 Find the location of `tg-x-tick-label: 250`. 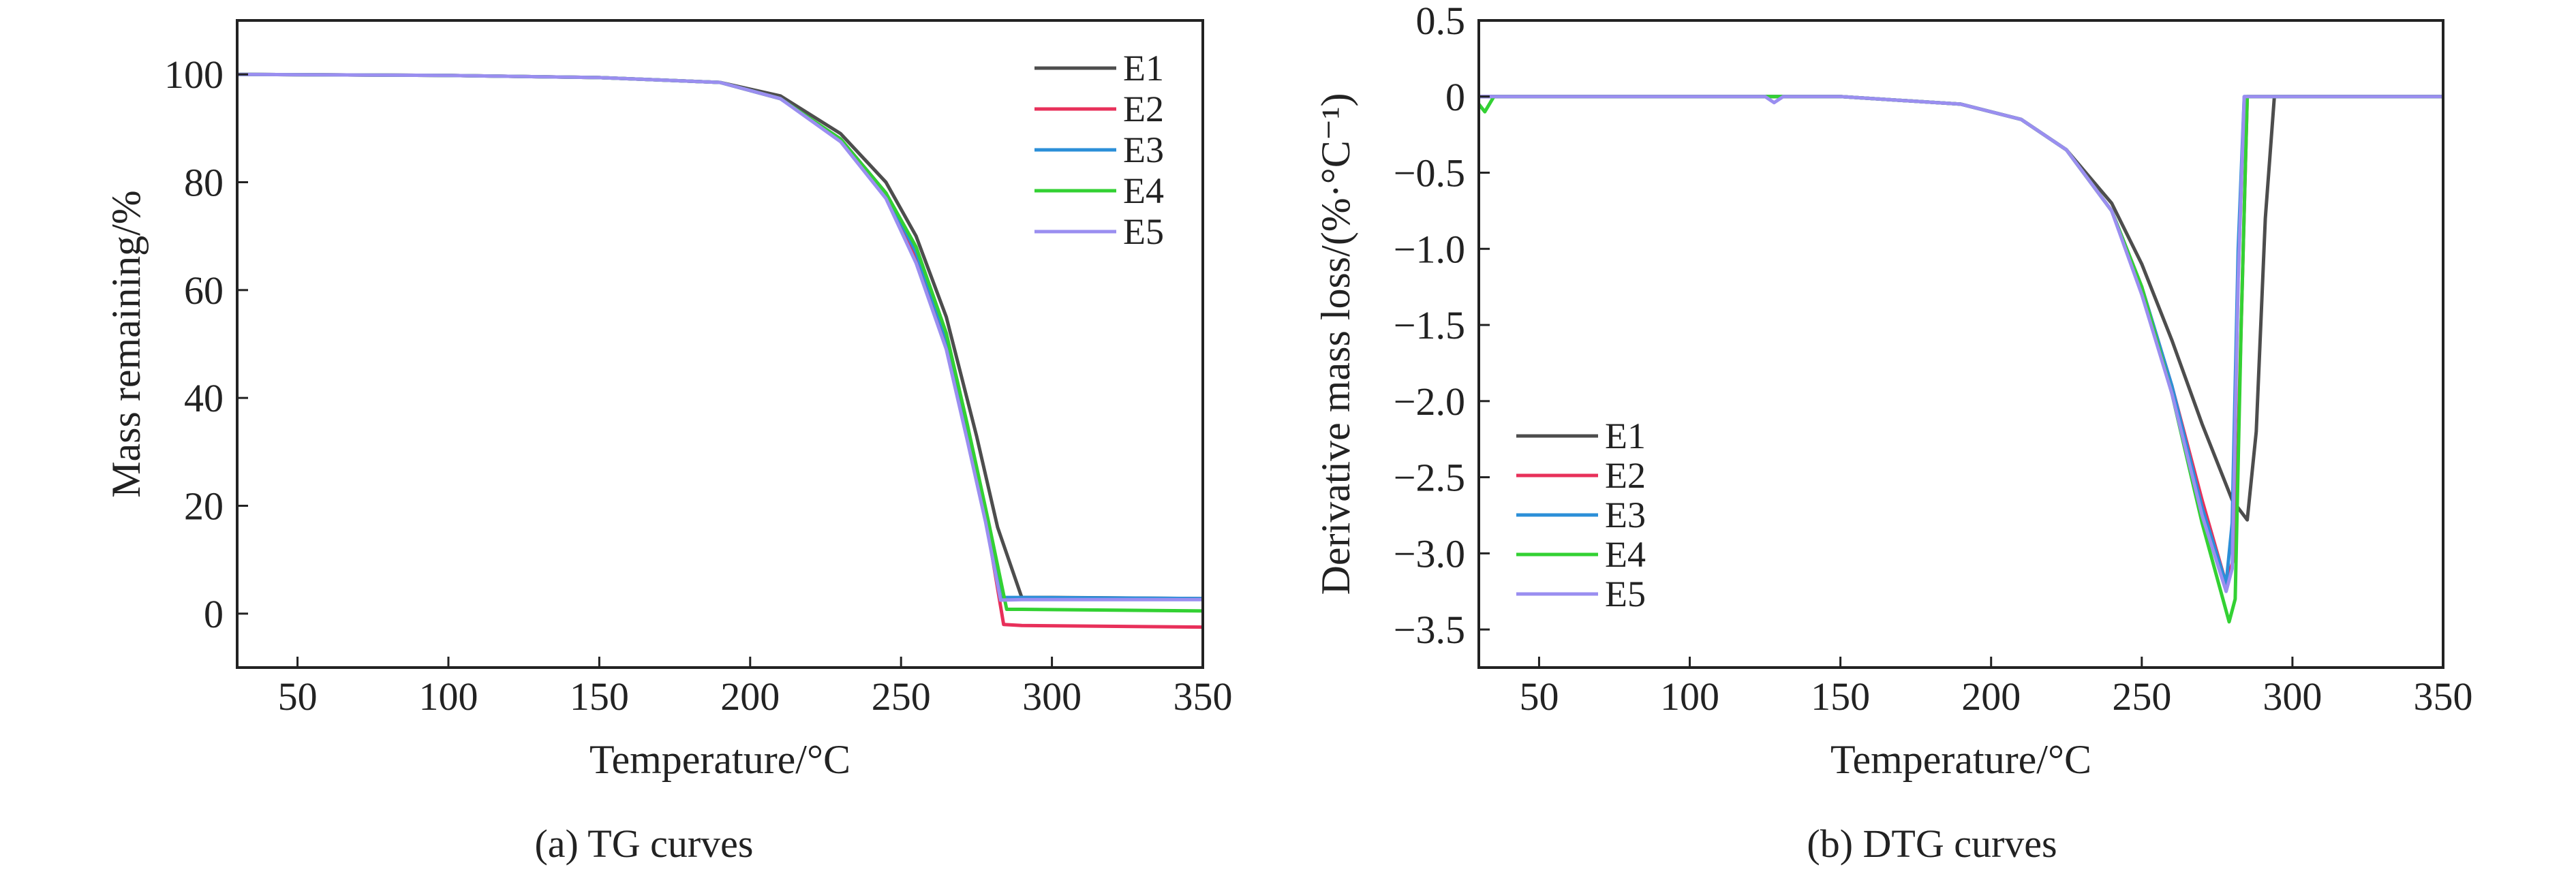

tg-x-tick-label: 250 is located at coordinates (901, 696).